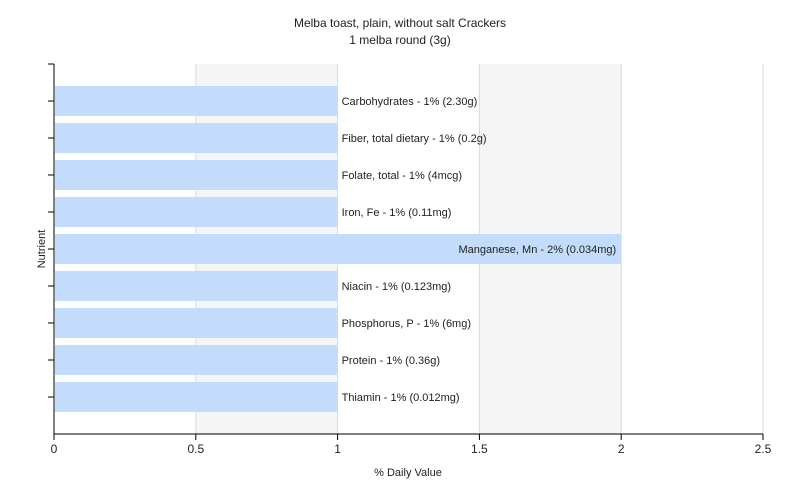  What do you see at coordinates (42, 249) in the screenshot?
I see `y-axis-label: Nutrient` at bounding box center [42, 249].